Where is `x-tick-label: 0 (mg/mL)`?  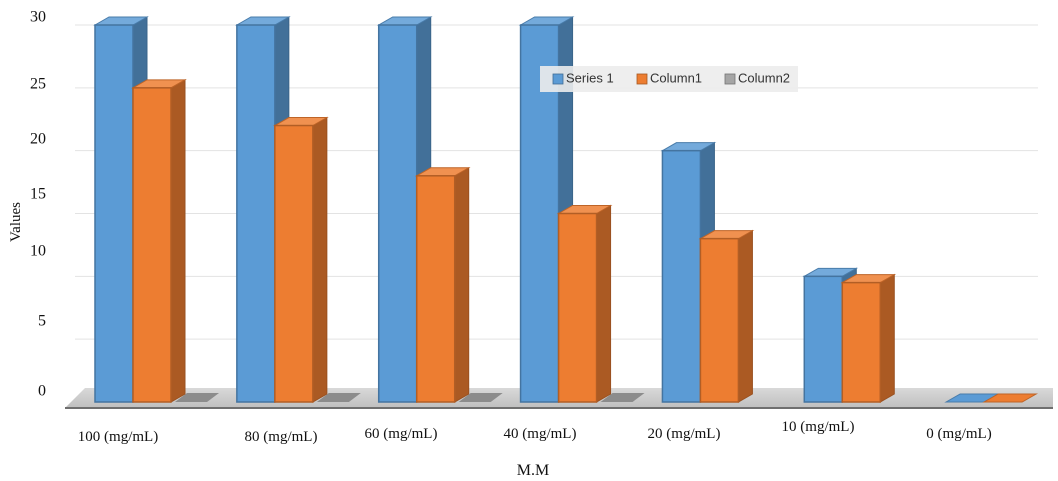 x-tick-label: 0 (mg/mL) is located at coordinates (958, 434).